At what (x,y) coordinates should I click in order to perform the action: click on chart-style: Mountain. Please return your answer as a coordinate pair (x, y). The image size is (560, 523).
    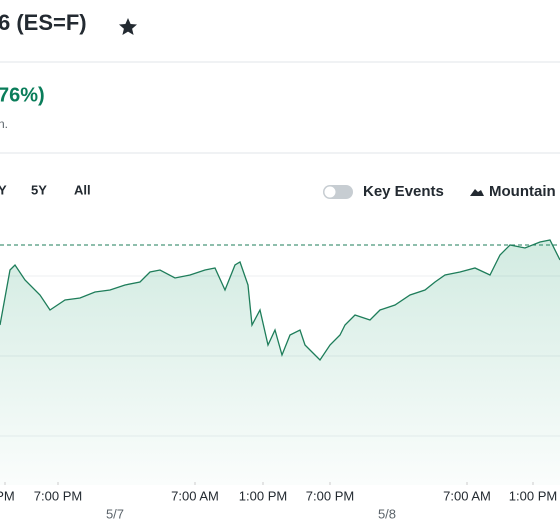
    Looking at the image, I should click on (522, 191).